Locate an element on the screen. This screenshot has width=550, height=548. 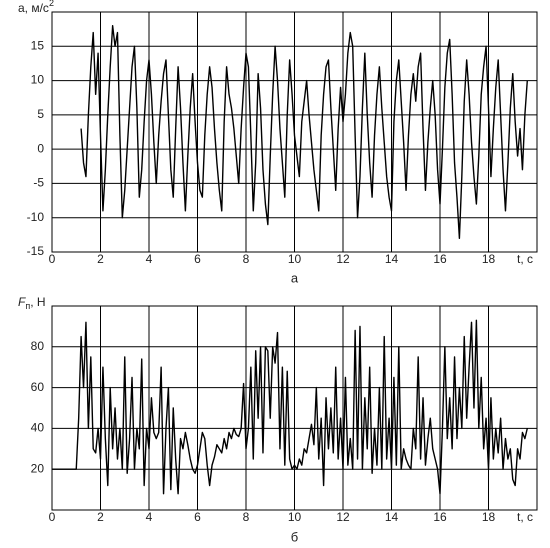
y-axis-label-sup: 2 is located at coordinates (51, 4).